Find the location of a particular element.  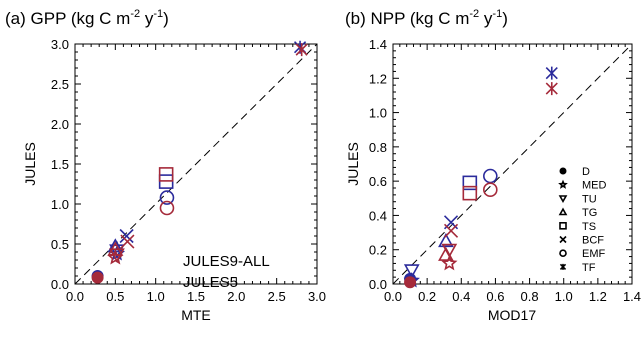

panel-b-y-tick-label: 0.4 is located at coordinates (378, 215).